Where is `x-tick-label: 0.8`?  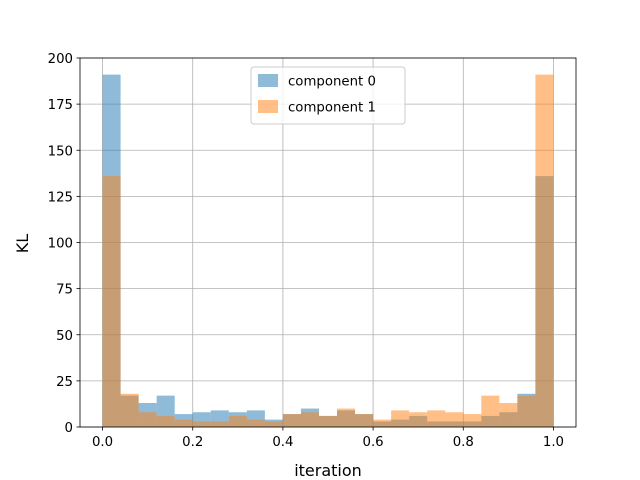
x-tick-label: 0.8 is located at coordinates (463, 442).